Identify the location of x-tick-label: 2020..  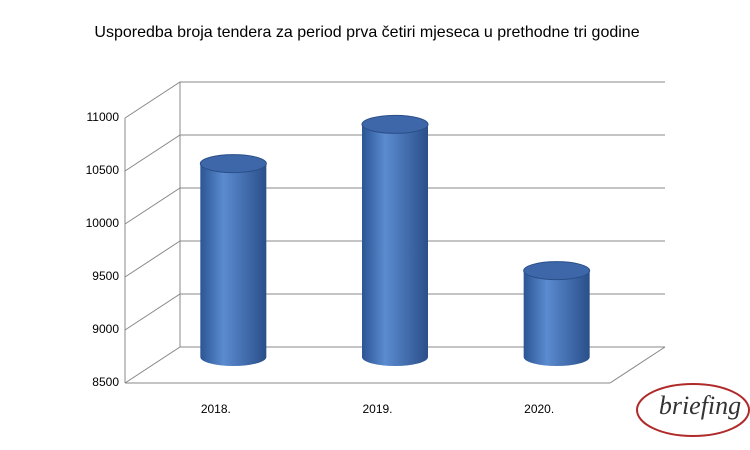
(539, 409).